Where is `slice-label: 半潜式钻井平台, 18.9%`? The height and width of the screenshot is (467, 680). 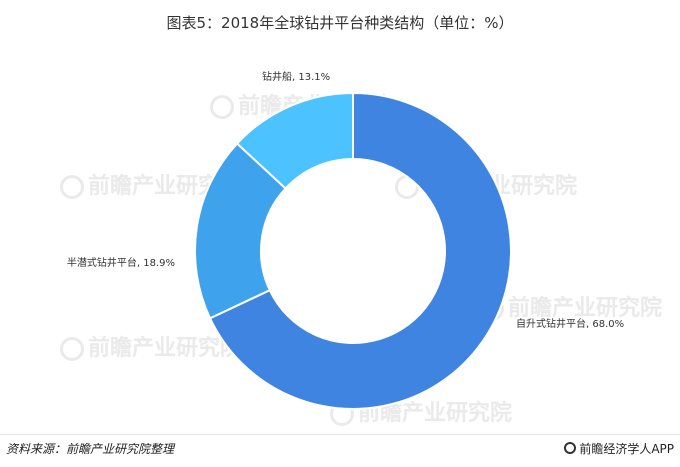 slice-label: 半潜式钻井平台, 18.9% is located at coordinates (121, 262).